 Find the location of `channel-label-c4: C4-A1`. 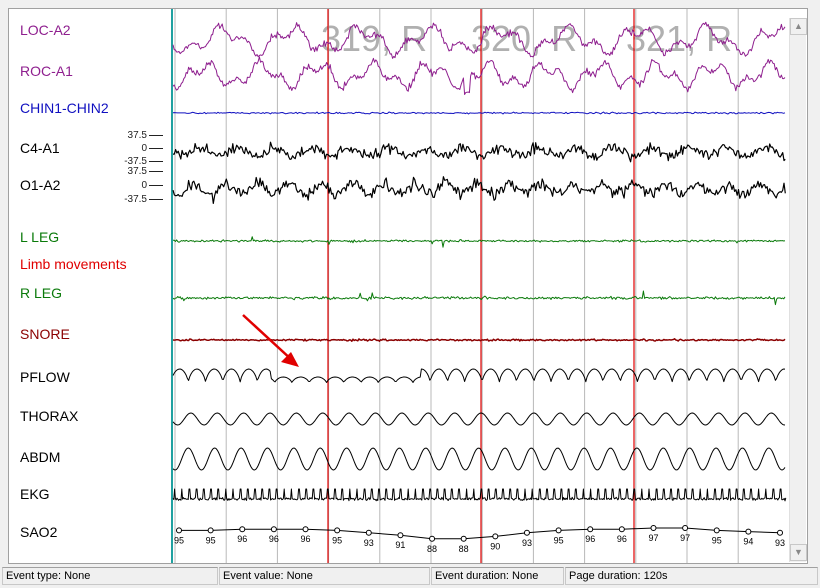

channel-label-c4: C4-A1 is located at coordinates (40, 148).